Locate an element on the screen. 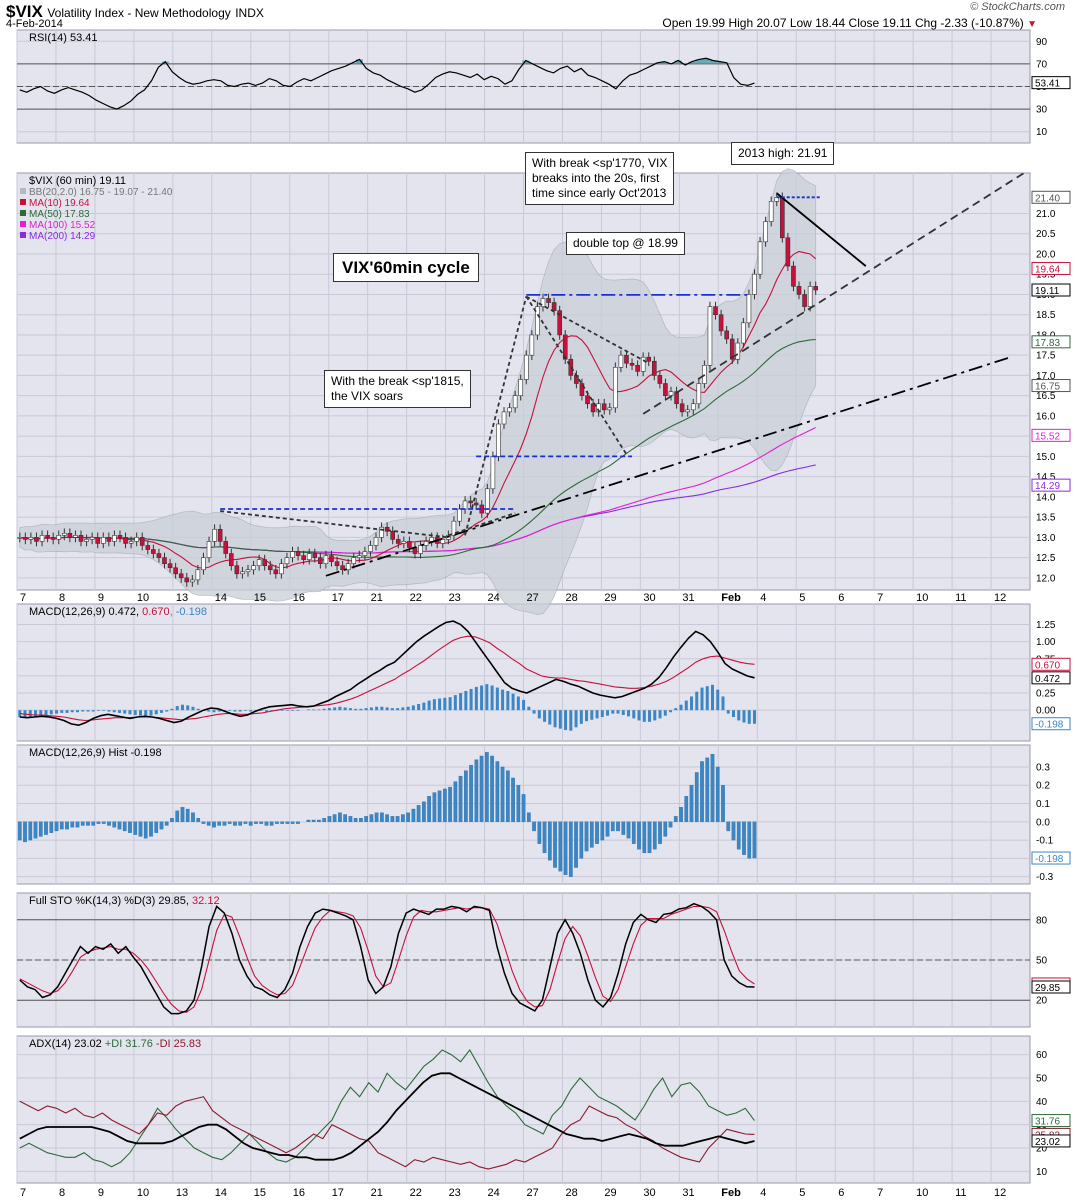 This screenshot has width=1075, height=1200. legend-label: MA(50) 17.83 is located at coordinates (59, 214).